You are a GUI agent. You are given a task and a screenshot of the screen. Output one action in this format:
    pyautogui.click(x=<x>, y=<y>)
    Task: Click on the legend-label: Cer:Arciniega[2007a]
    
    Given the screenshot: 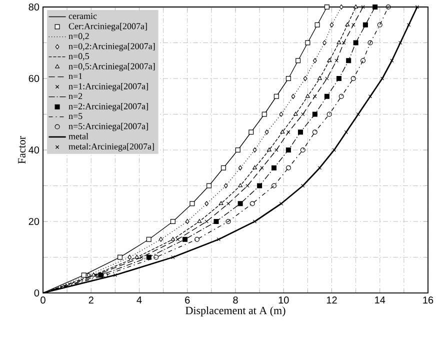 What is the action you would take?
    pyautogui.click(x=107, y=27)
    